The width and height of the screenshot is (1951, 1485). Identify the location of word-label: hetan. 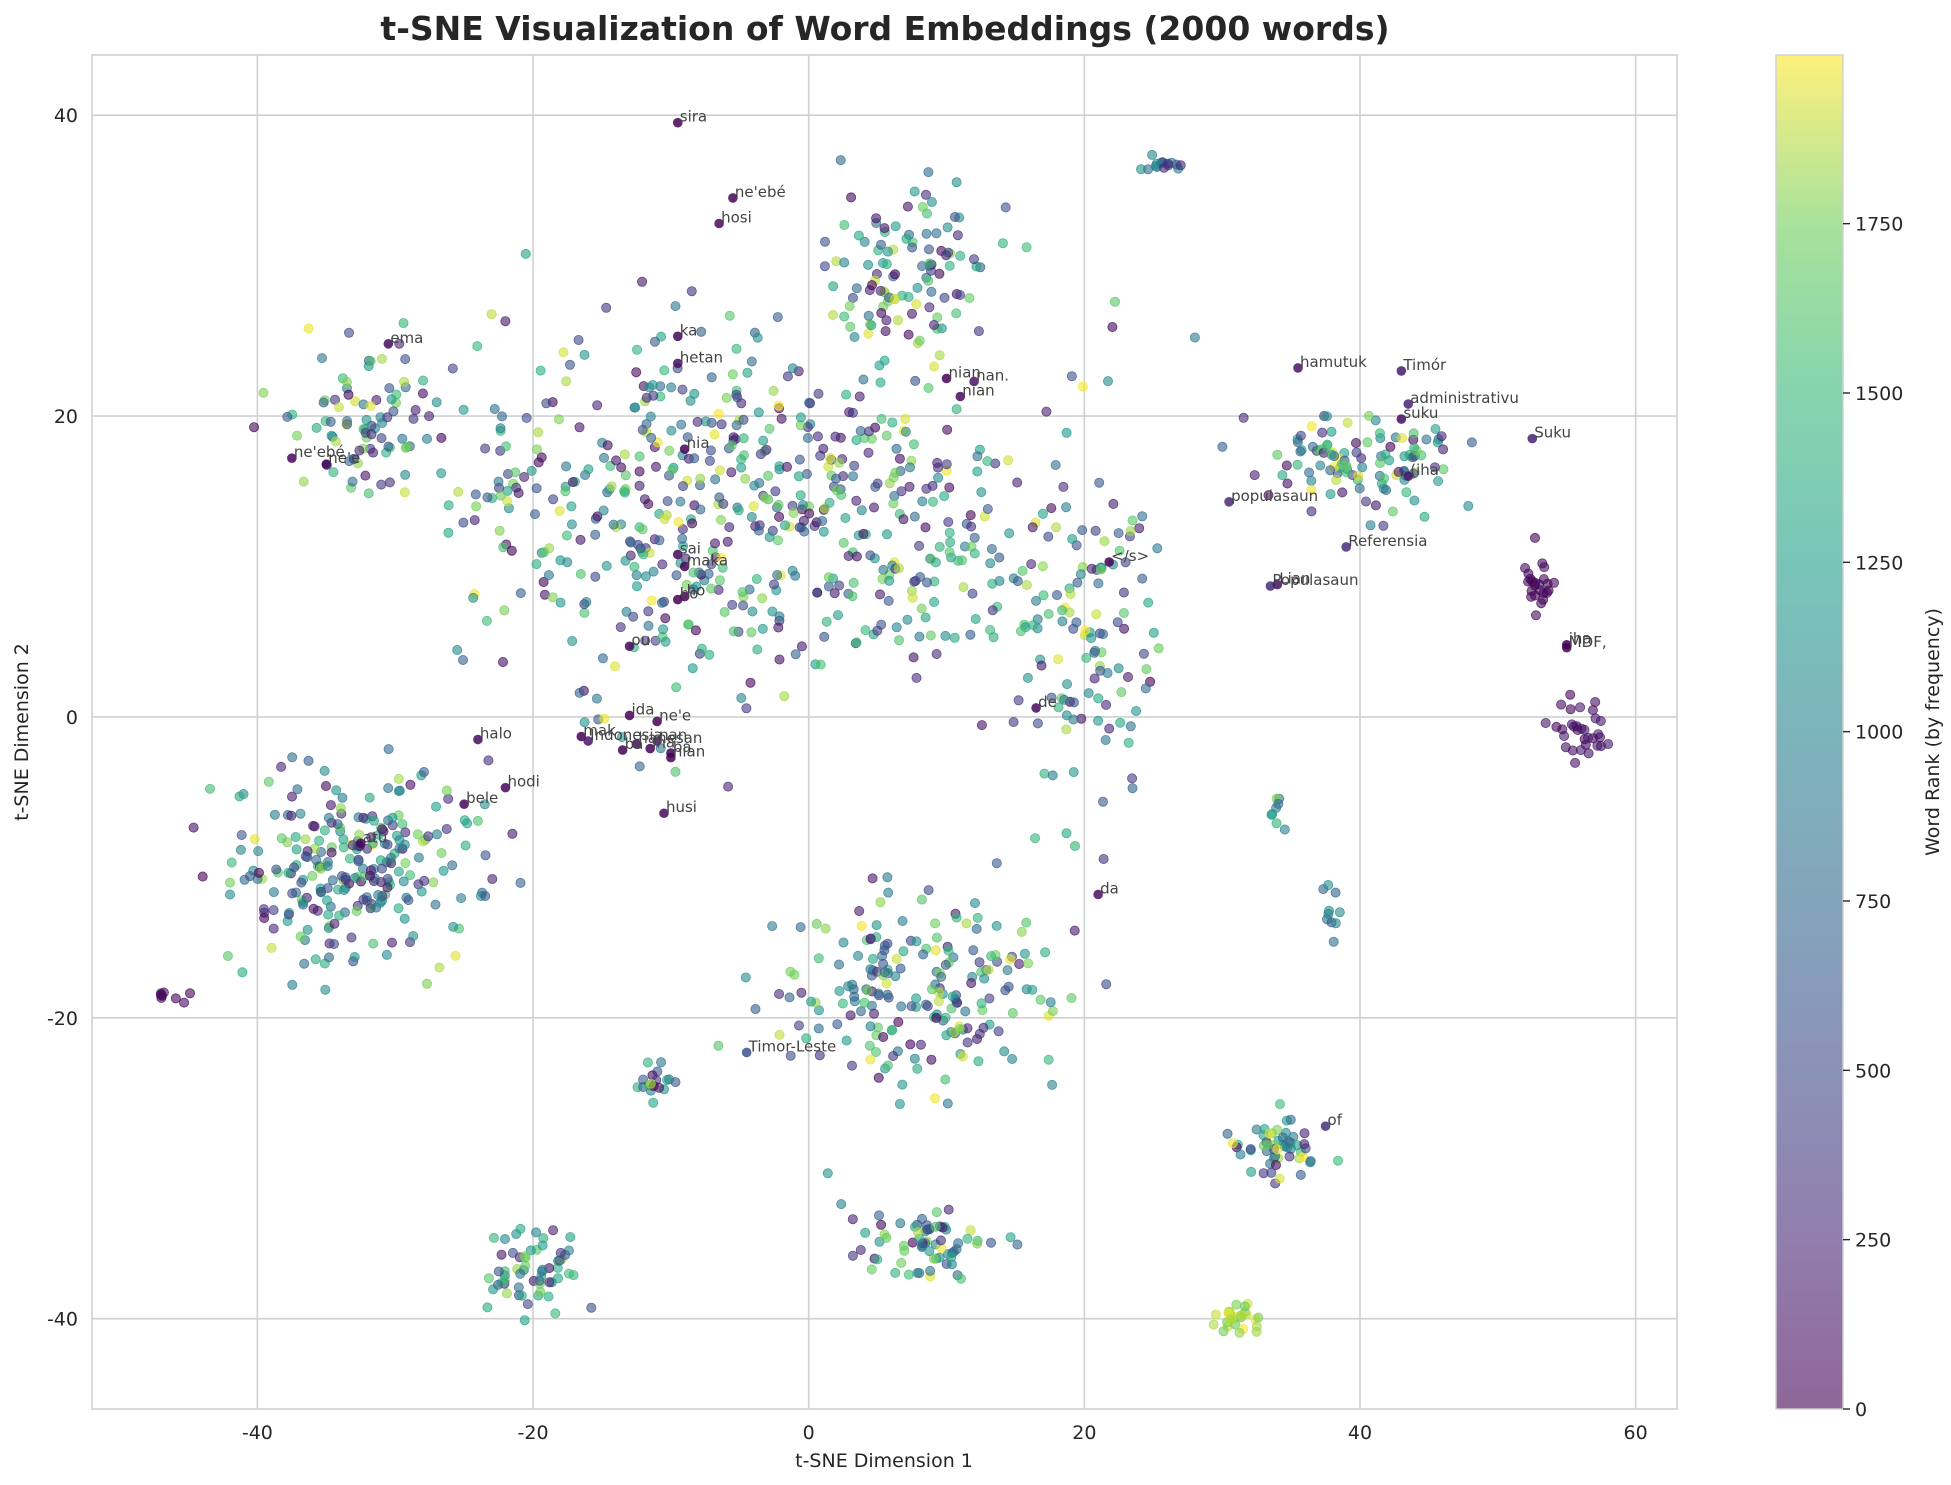
(701, 357).